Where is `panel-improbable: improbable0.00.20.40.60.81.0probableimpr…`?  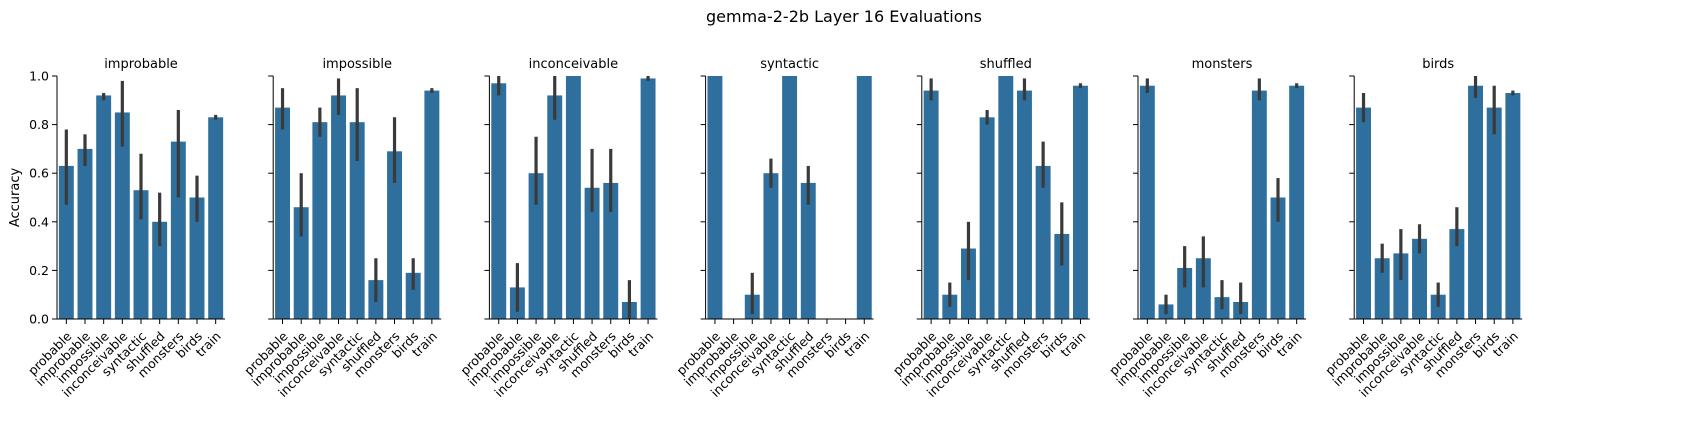
panel-improbable: improbable0.00.20.40.60.81.0probableimpr… is located at coordinates (125, 228).